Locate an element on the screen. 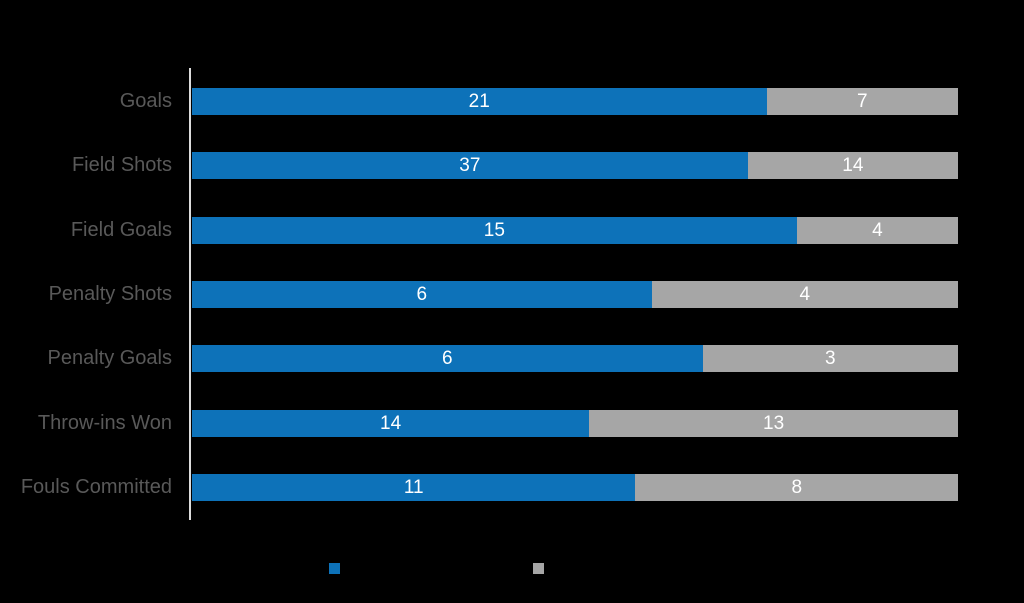 This screenshot has width=1024, height=603. bar-segment-series-2: 14 is located at coordinates (852, 165).